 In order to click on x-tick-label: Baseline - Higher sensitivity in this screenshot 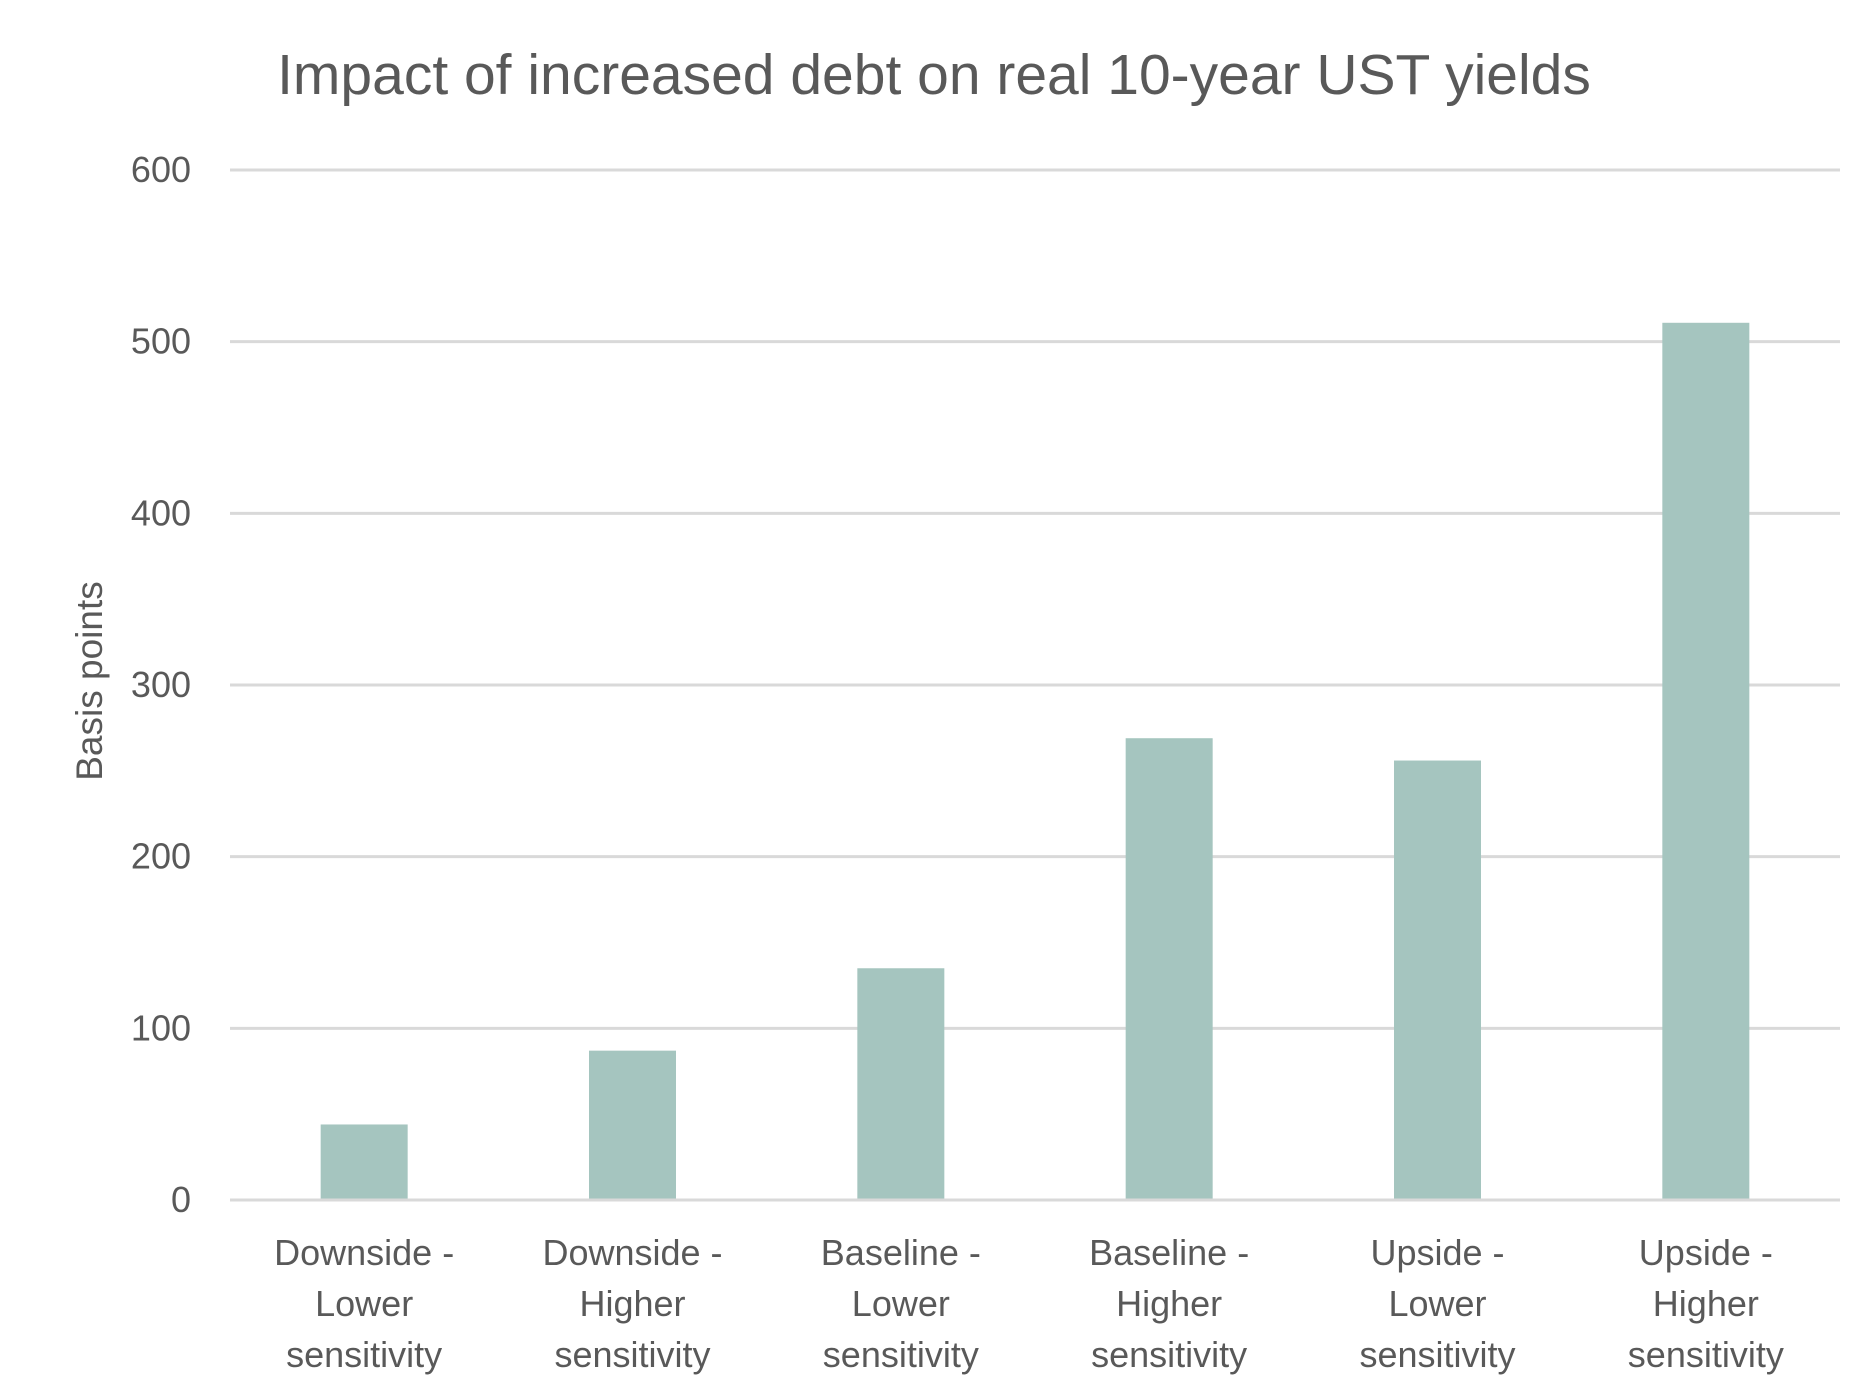, I will do `click(1169, 1303)`.